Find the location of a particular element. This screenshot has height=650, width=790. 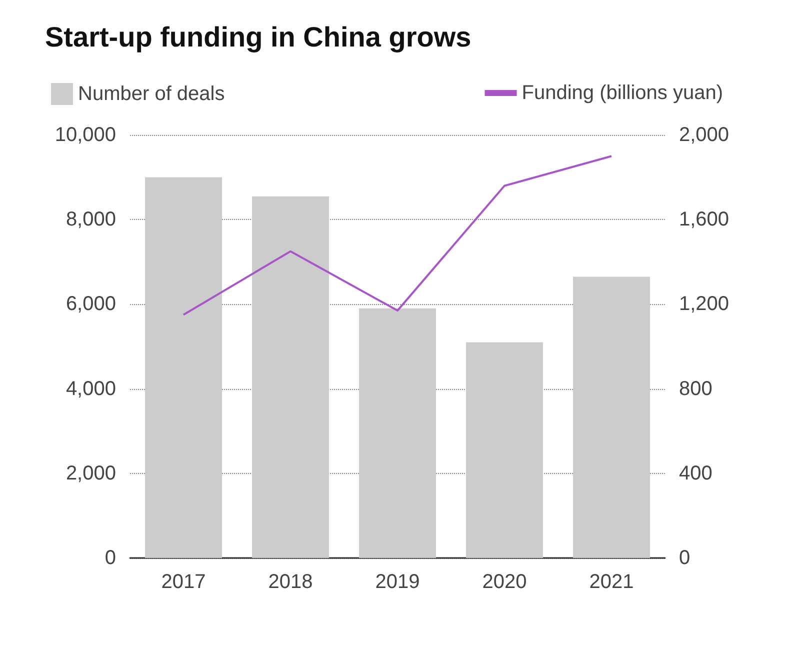

x-tick-label: 2020 is located at coordinates (504, 582).